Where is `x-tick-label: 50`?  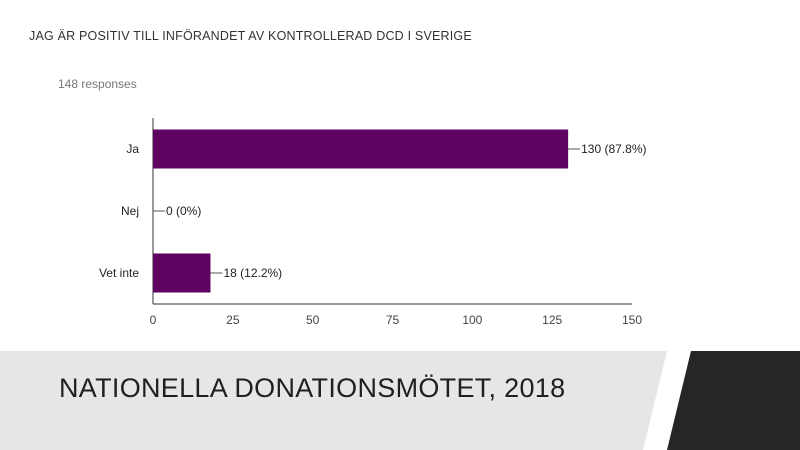
x-tick-label: 50 is located at coordinates (313, 320).